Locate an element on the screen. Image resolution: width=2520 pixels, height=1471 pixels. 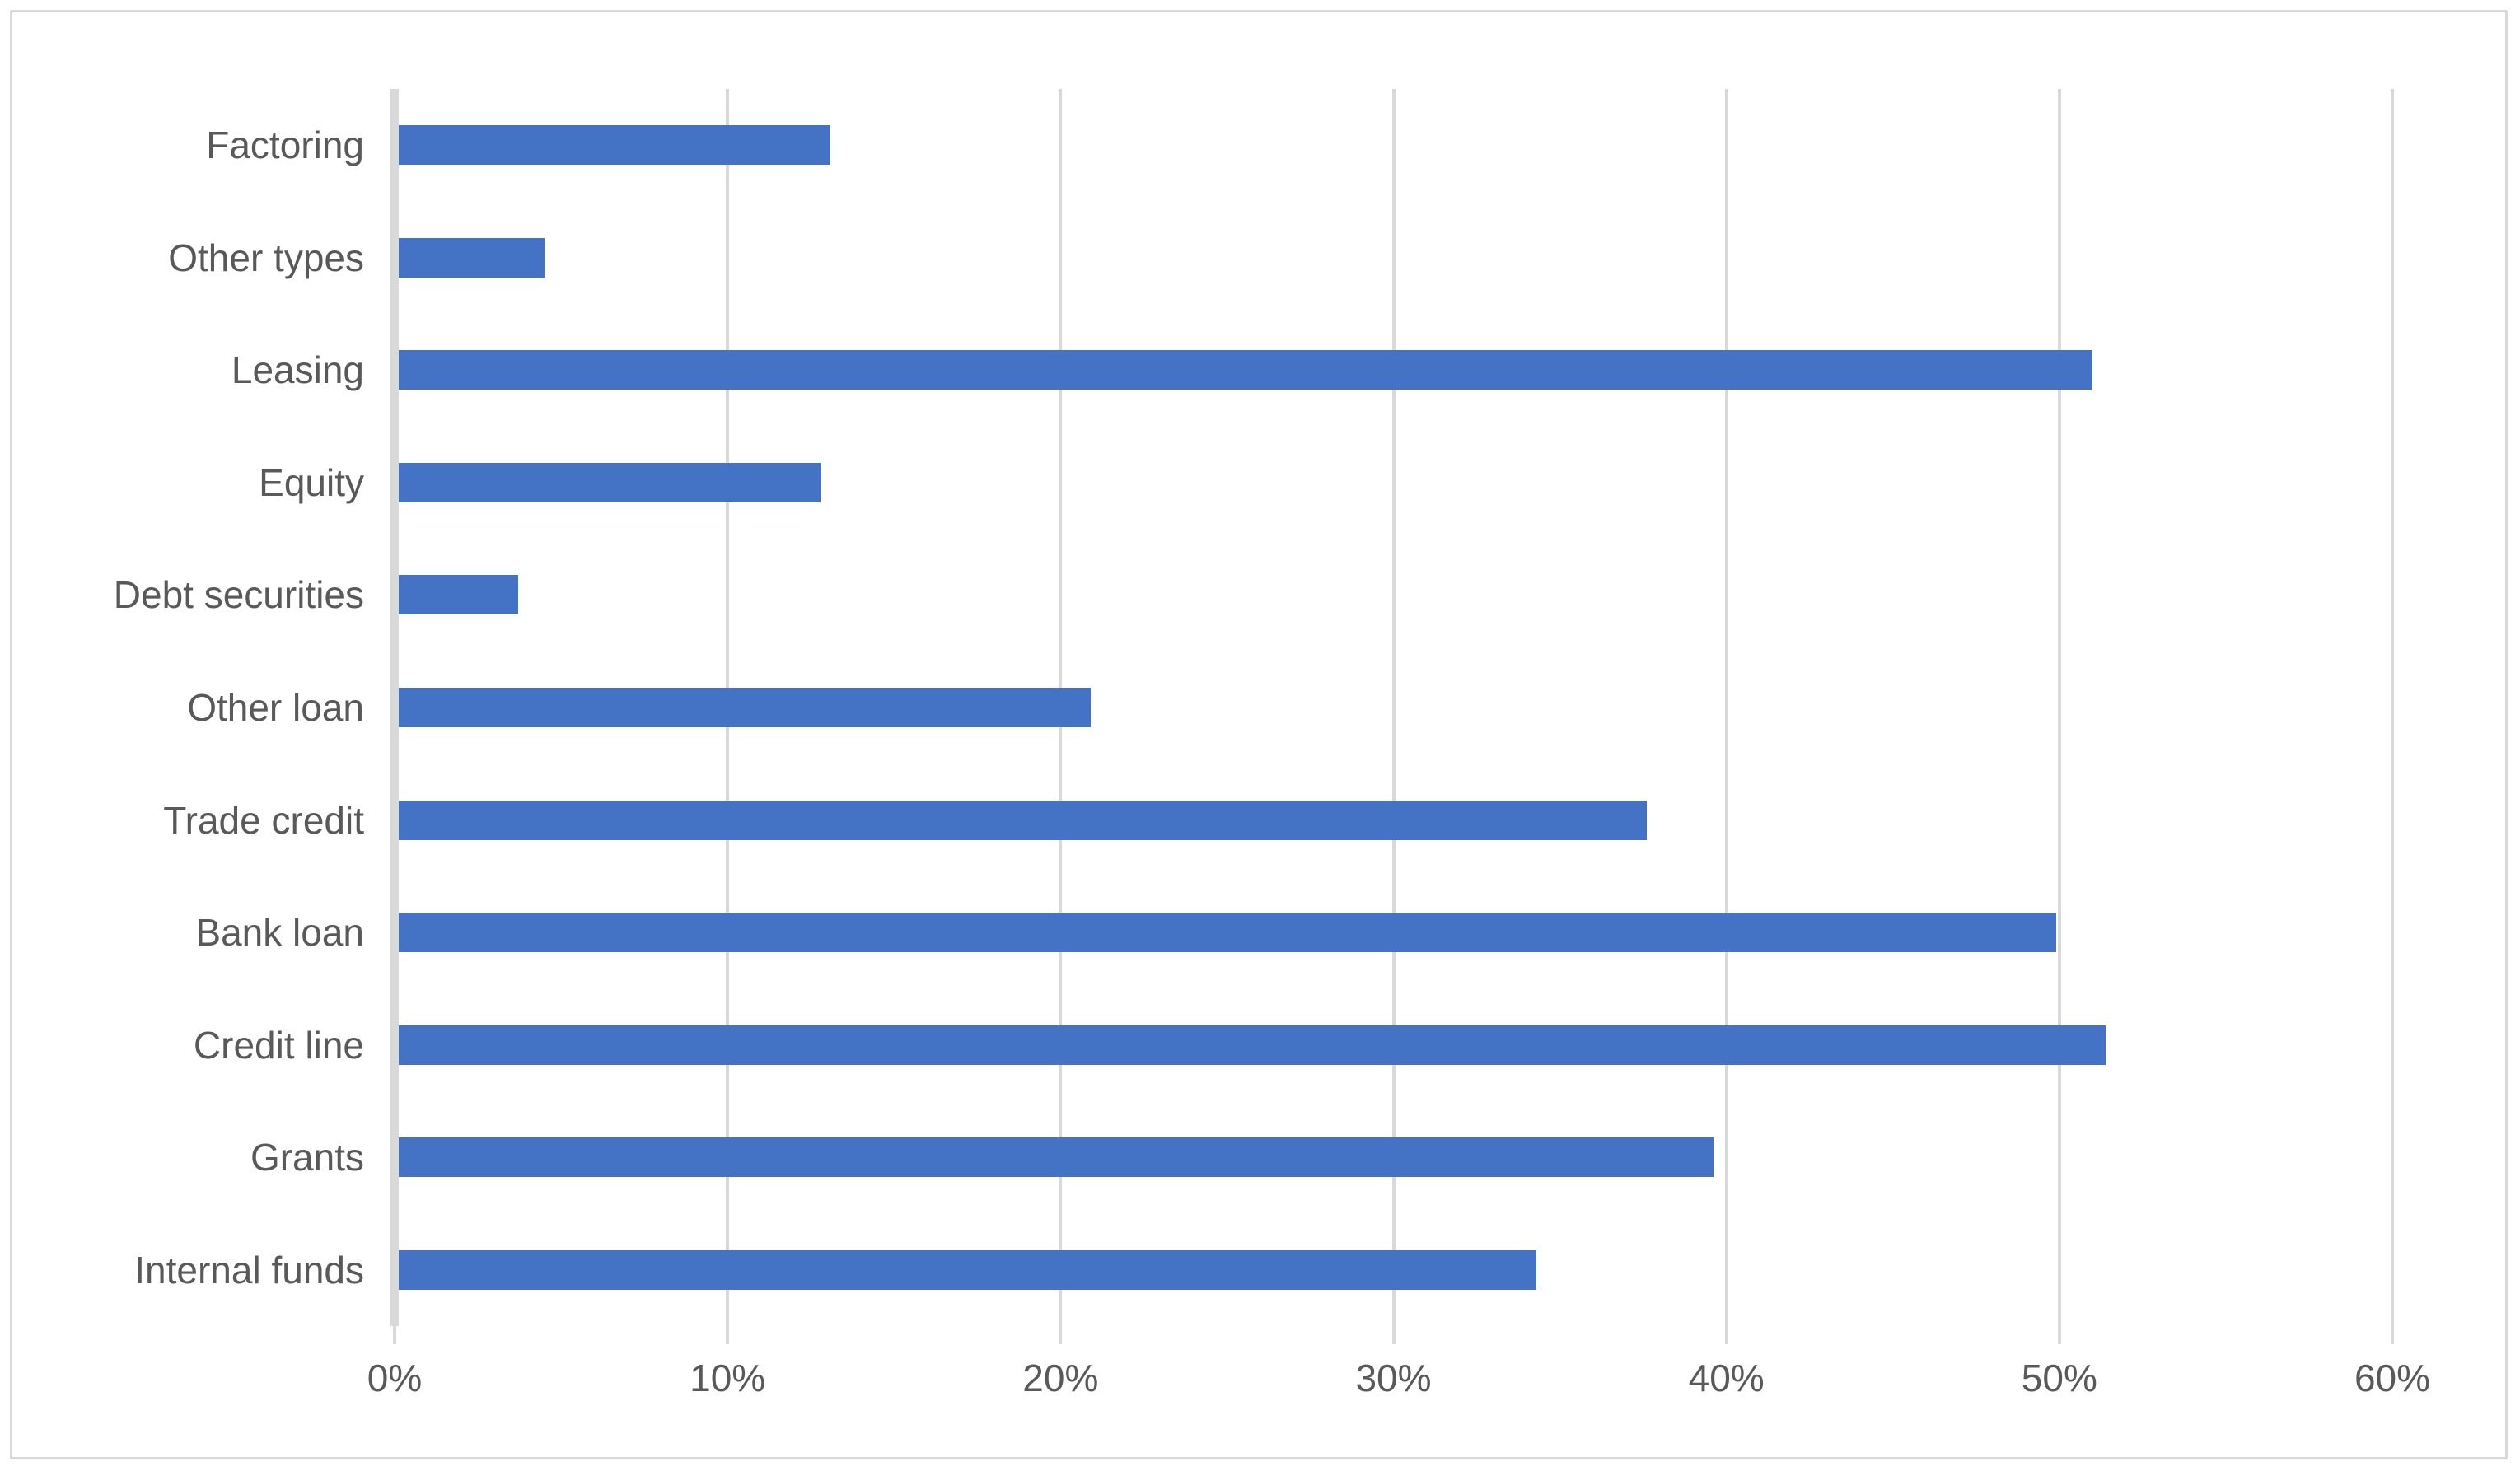
x-axis-tick-label: 10% is located at coordinates (728, 1378).